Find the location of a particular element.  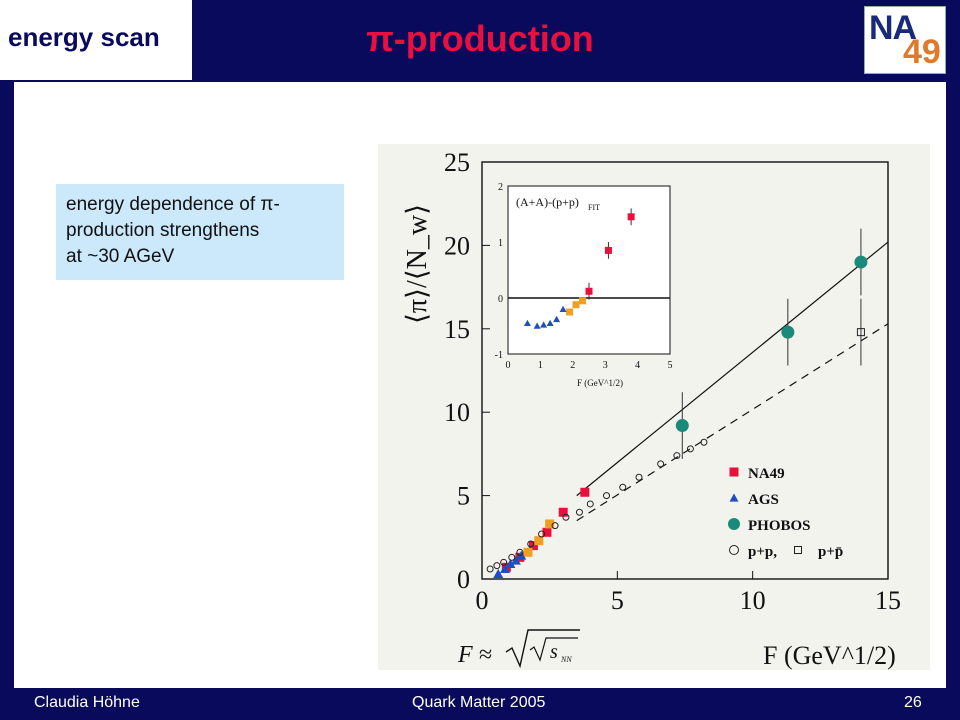

inset-x-tick-label: 0 is located at coordinates (508, 365).